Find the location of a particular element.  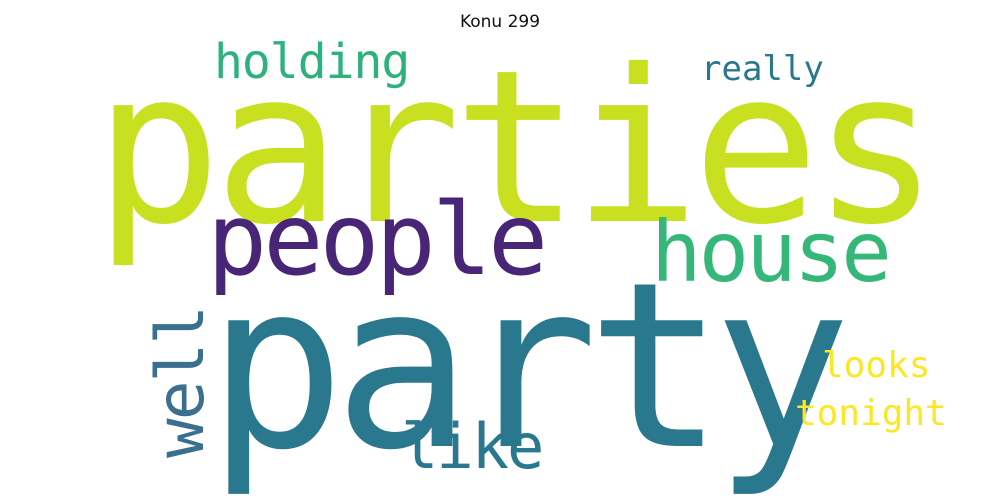

word-well: really is located at coordinates (762, 69).